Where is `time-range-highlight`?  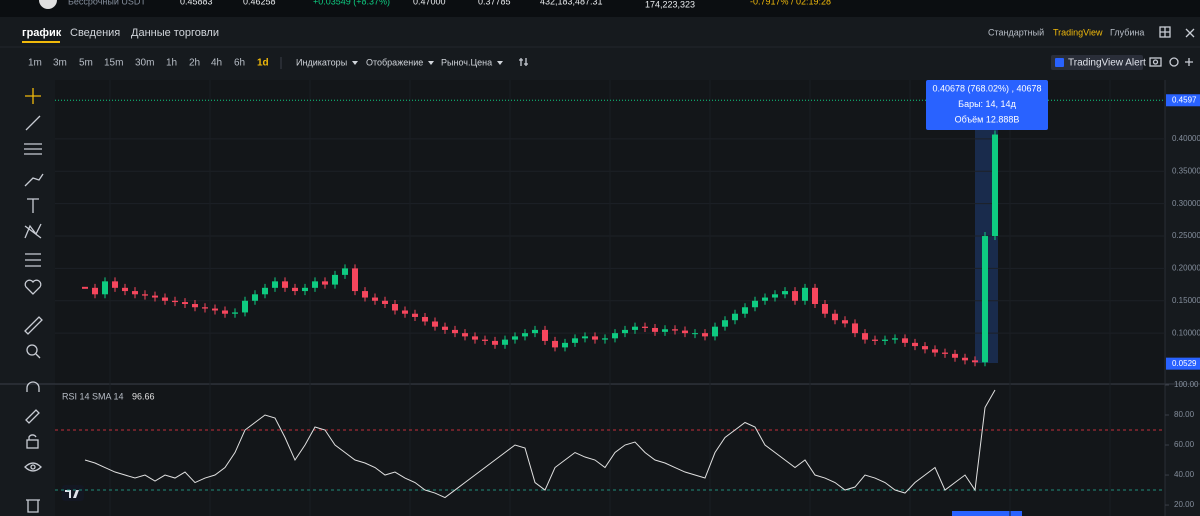
time-range-highlight is located at coordinates (987, 513).